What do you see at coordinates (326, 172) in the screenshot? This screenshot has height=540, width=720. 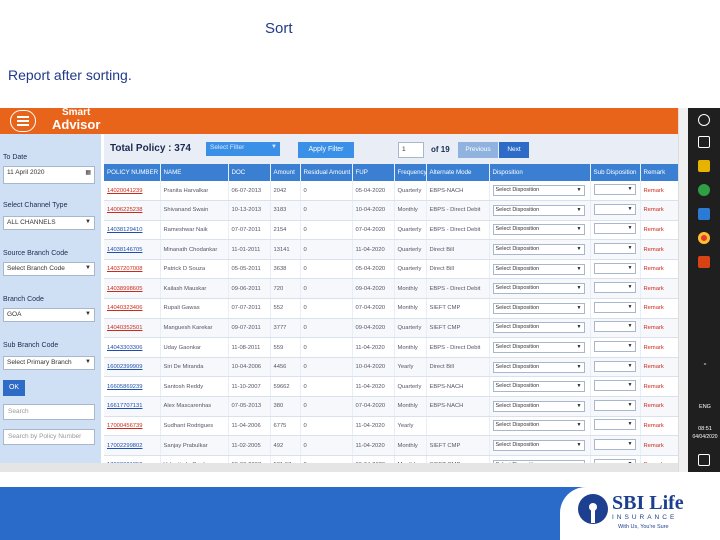 I see `col-header: Residual Amount` at bounding box center [326, 172].